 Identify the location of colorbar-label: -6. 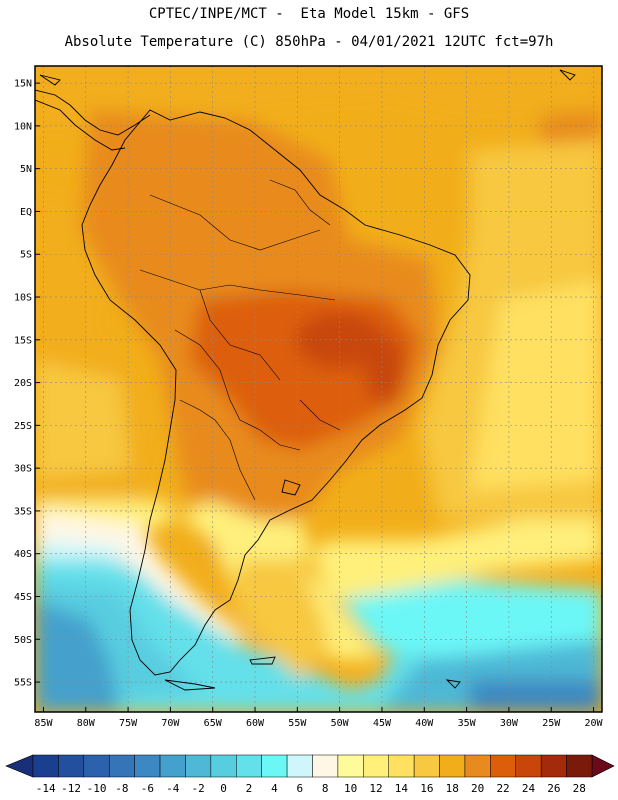
(147, 788).